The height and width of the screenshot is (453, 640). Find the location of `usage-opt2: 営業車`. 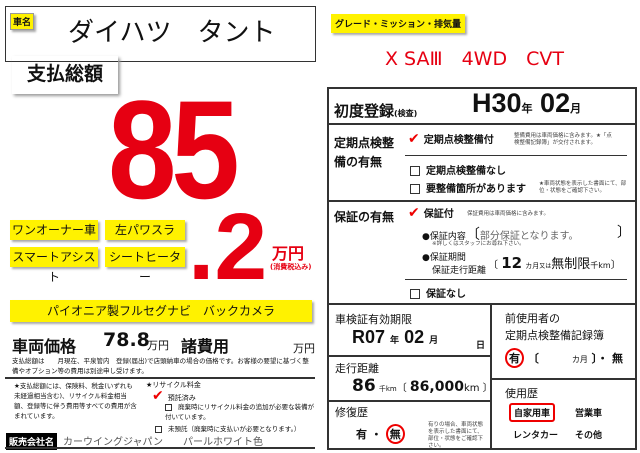

usage-opt2: 営業車 is located at coordinates (589, 414).